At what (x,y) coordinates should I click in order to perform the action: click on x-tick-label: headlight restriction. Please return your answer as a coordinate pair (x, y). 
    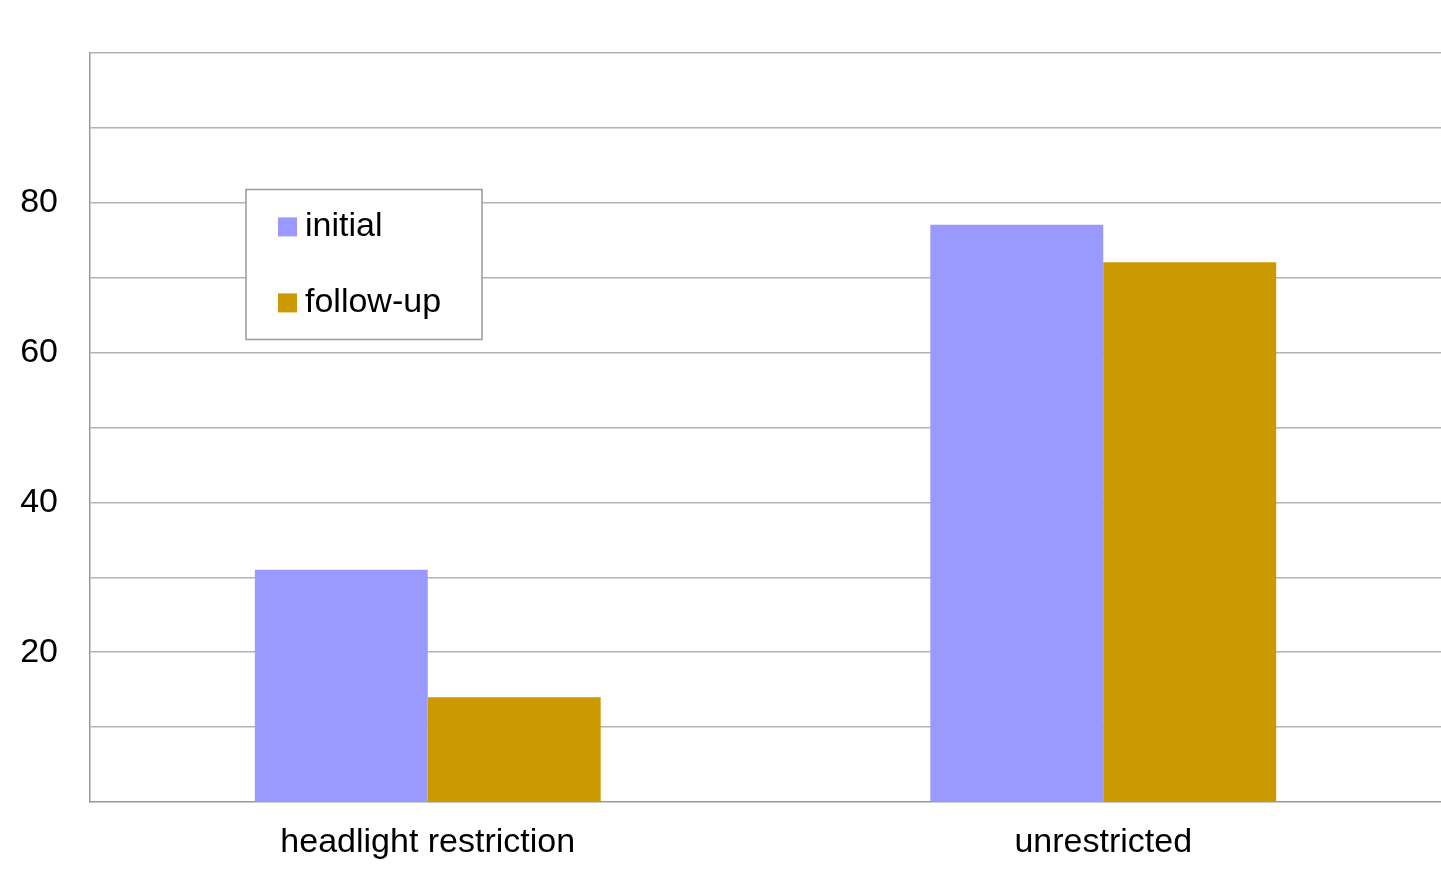
    Looking at the image, I should click on (428, 839).